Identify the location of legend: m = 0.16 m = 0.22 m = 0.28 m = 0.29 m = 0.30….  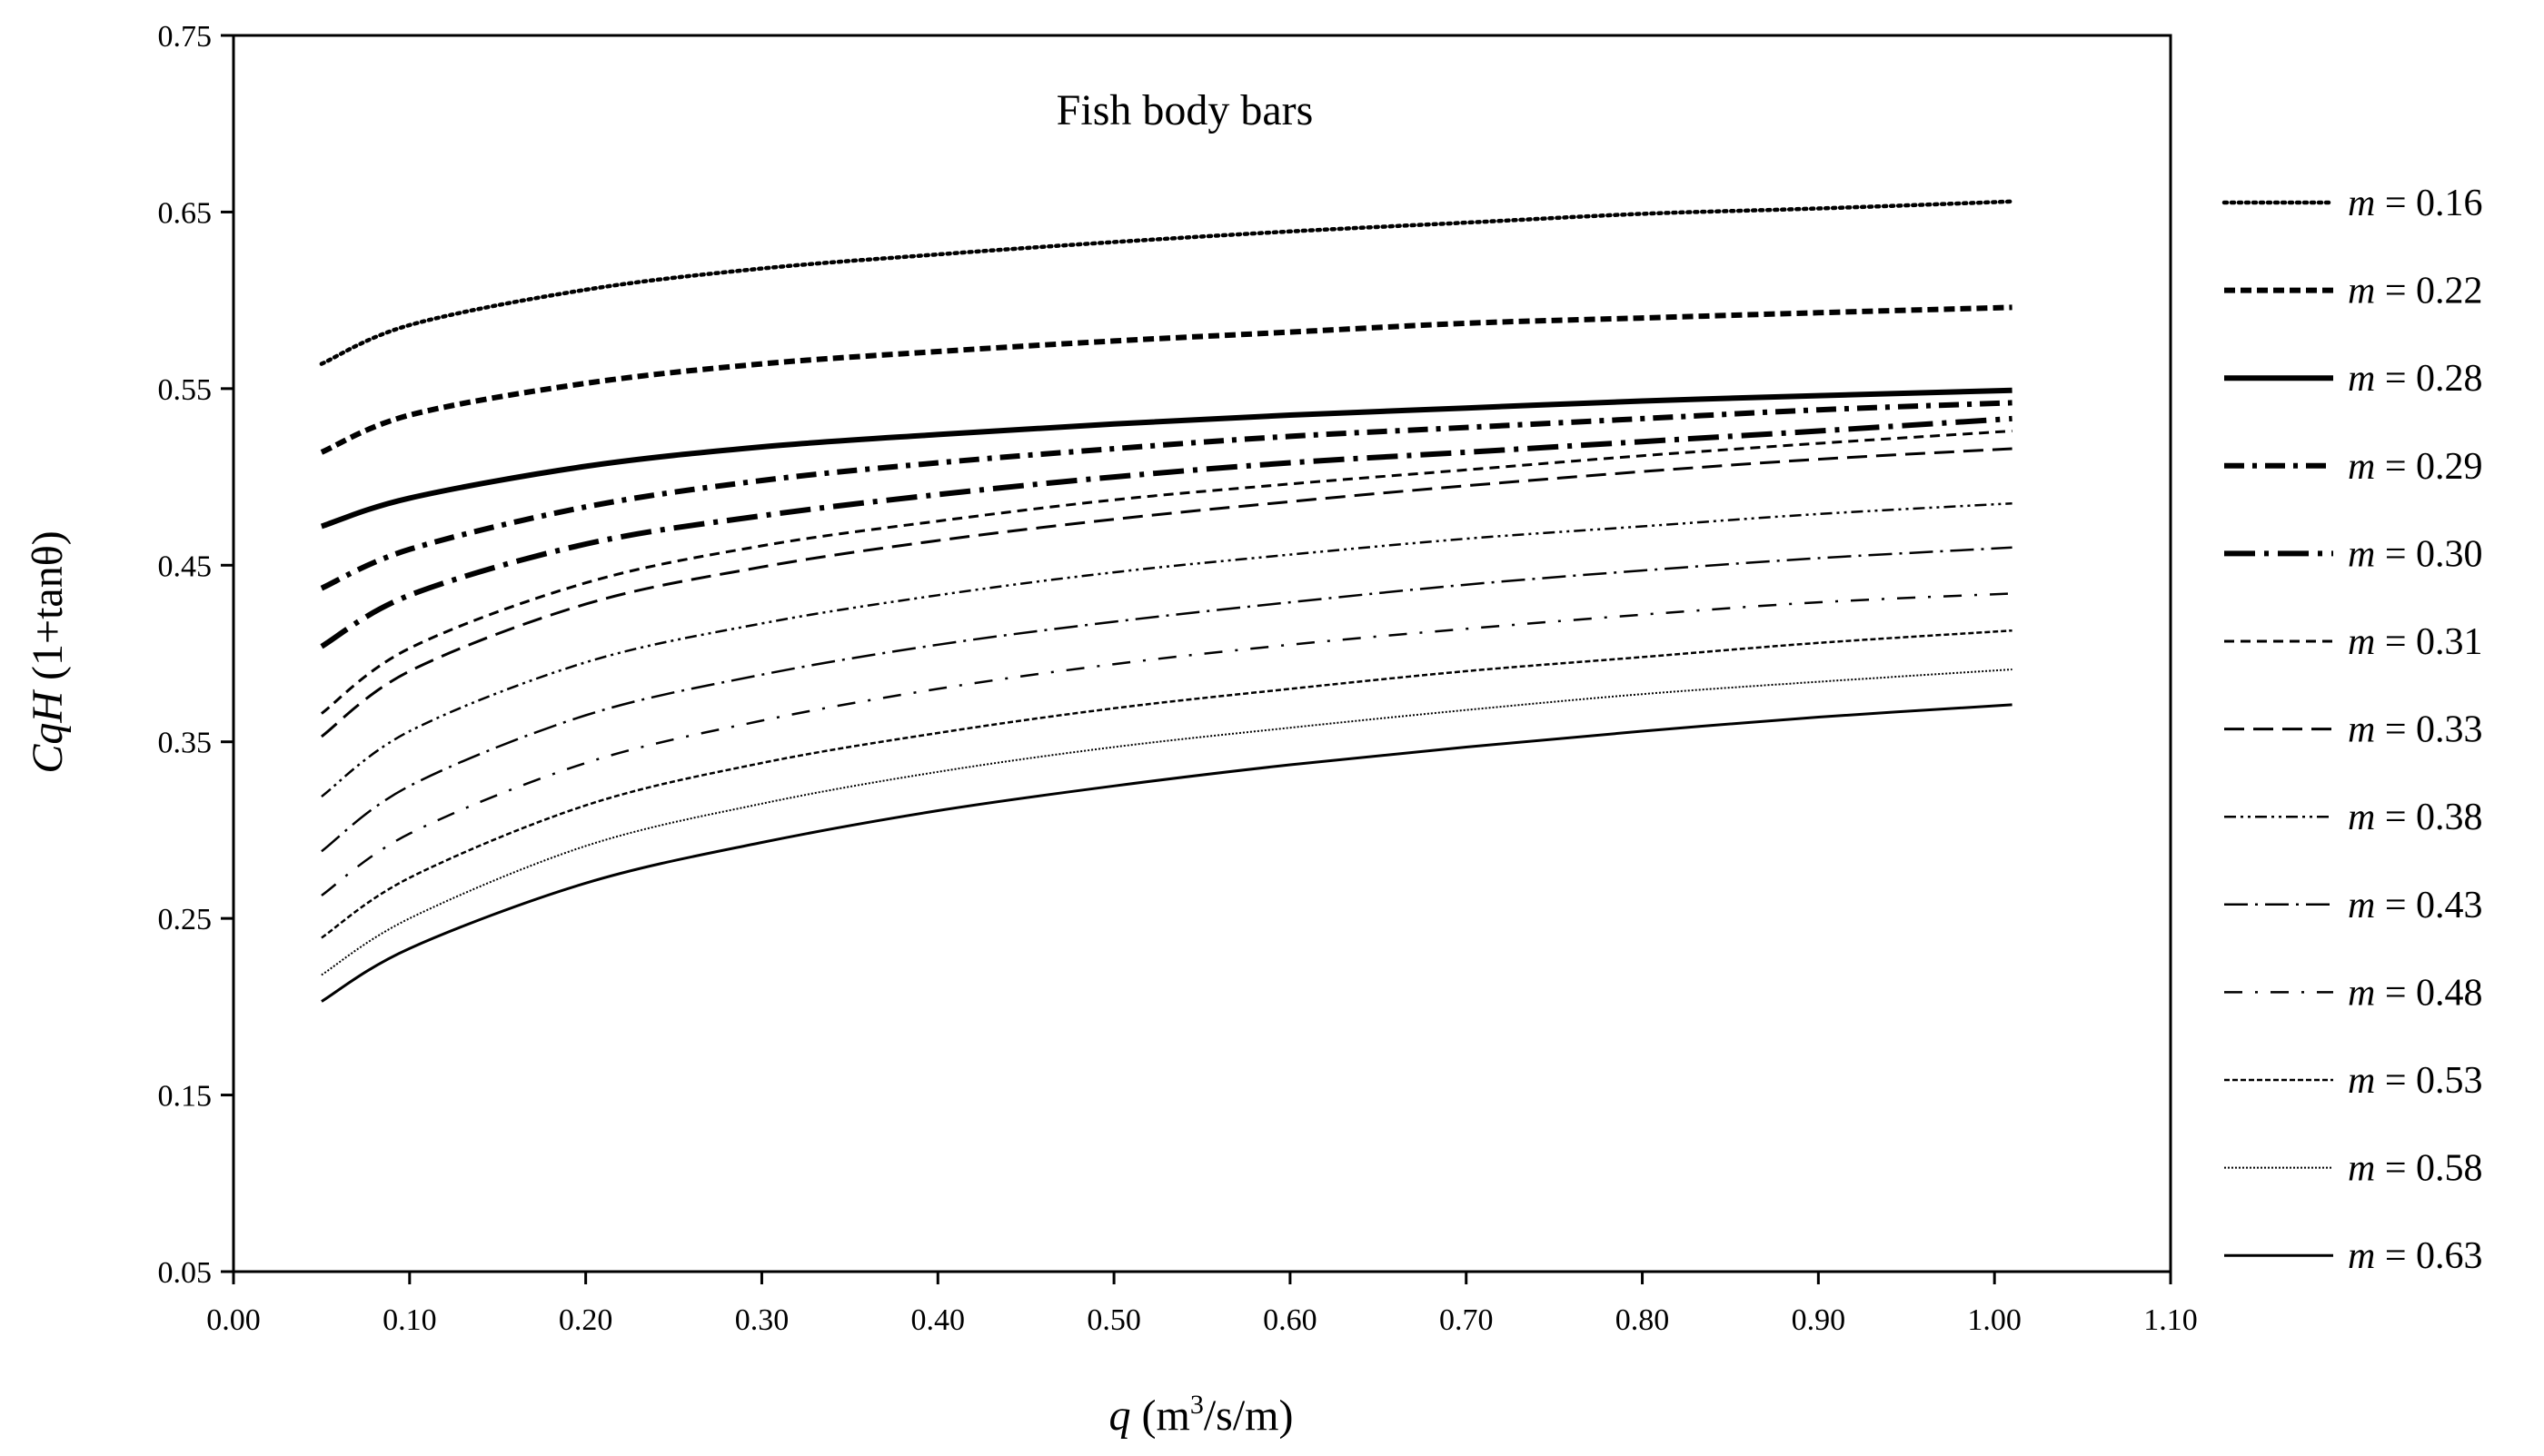
(2352, 730).